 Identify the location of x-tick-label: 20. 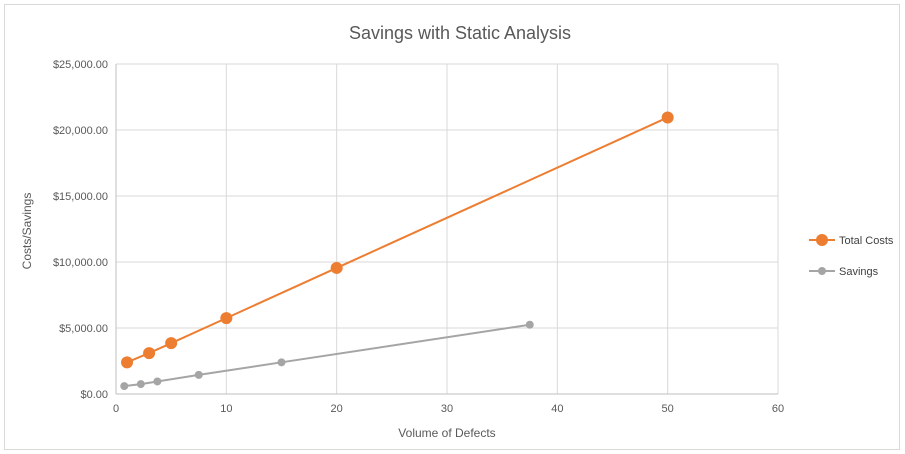
(337, 409).